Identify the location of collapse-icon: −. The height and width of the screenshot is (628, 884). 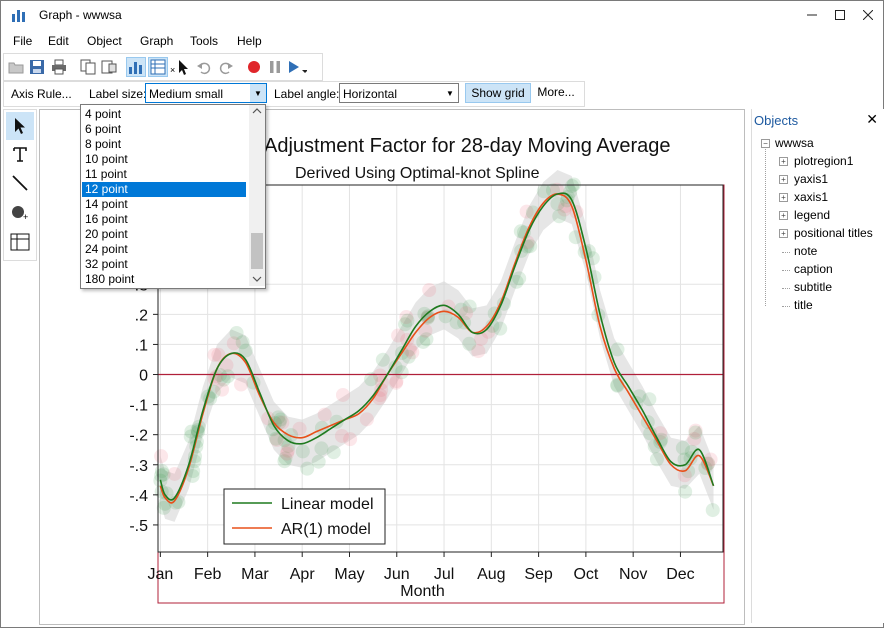
(765, 143).